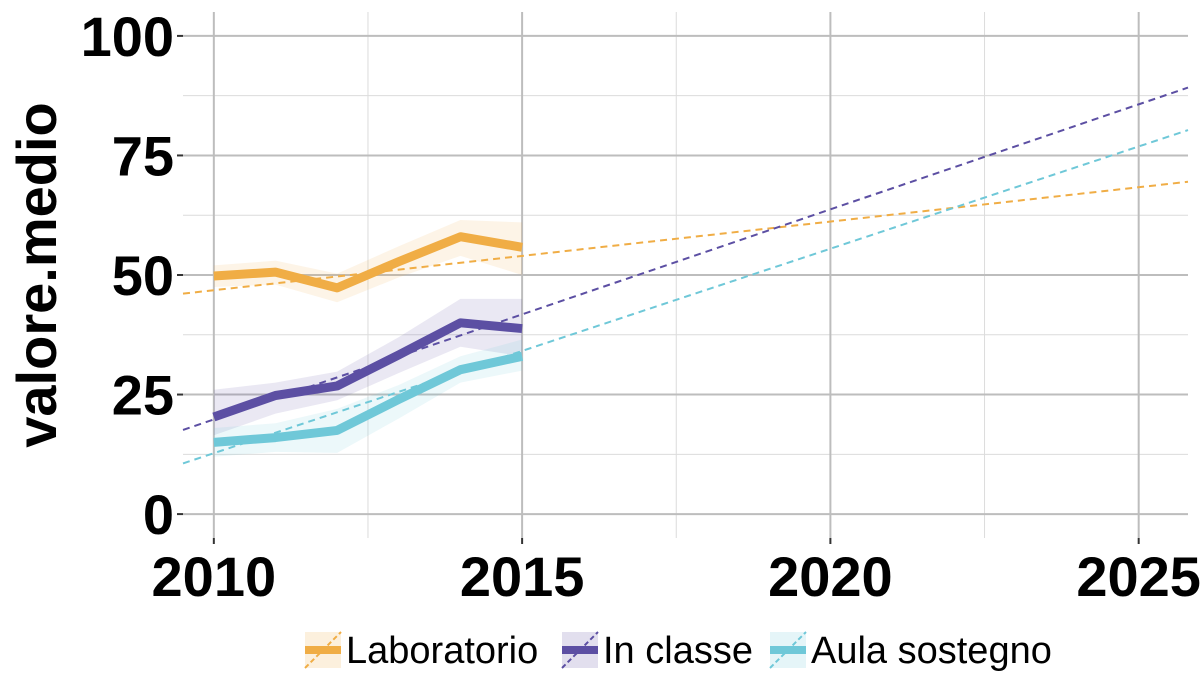 The width and height of the screenshot is (1200, 698). Describe the element at coordinates (580, 650) in the screenshot. I see `legend-key-in-classe` at that location.